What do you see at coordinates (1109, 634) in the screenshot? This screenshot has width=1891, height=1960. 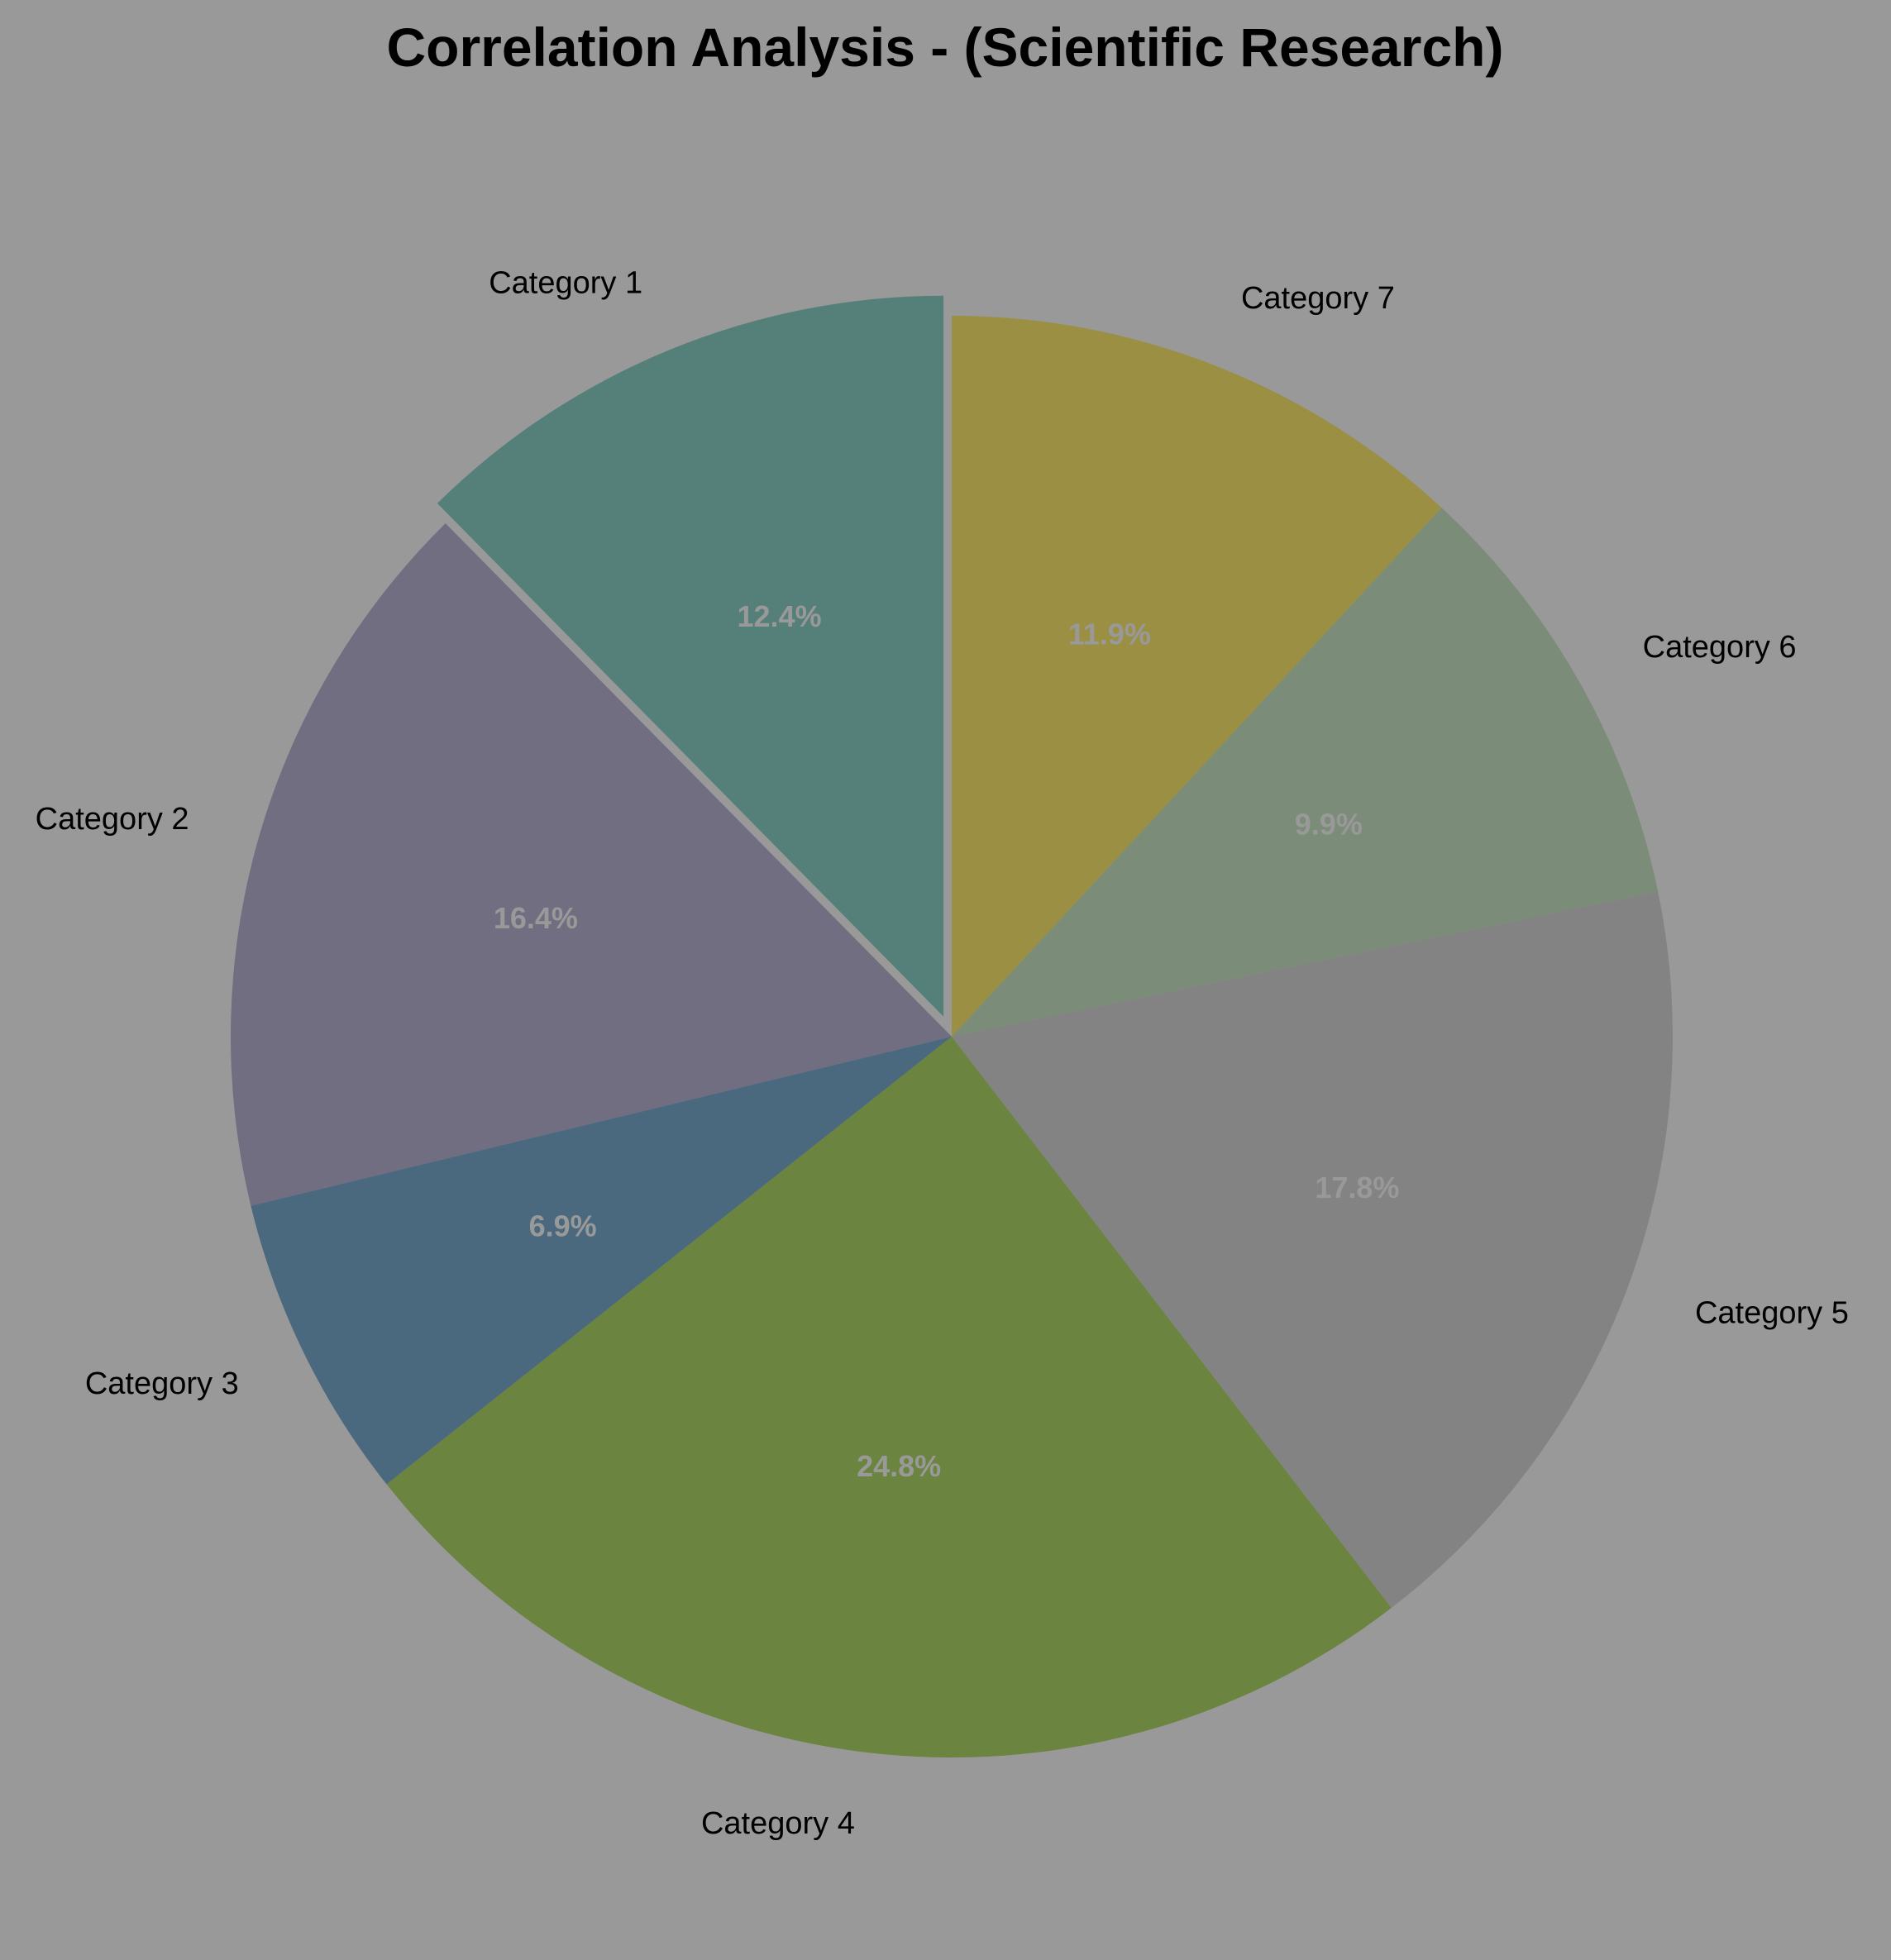 I see `percent-label-category-7: 11.9%` at bounding box center [1109, 634].